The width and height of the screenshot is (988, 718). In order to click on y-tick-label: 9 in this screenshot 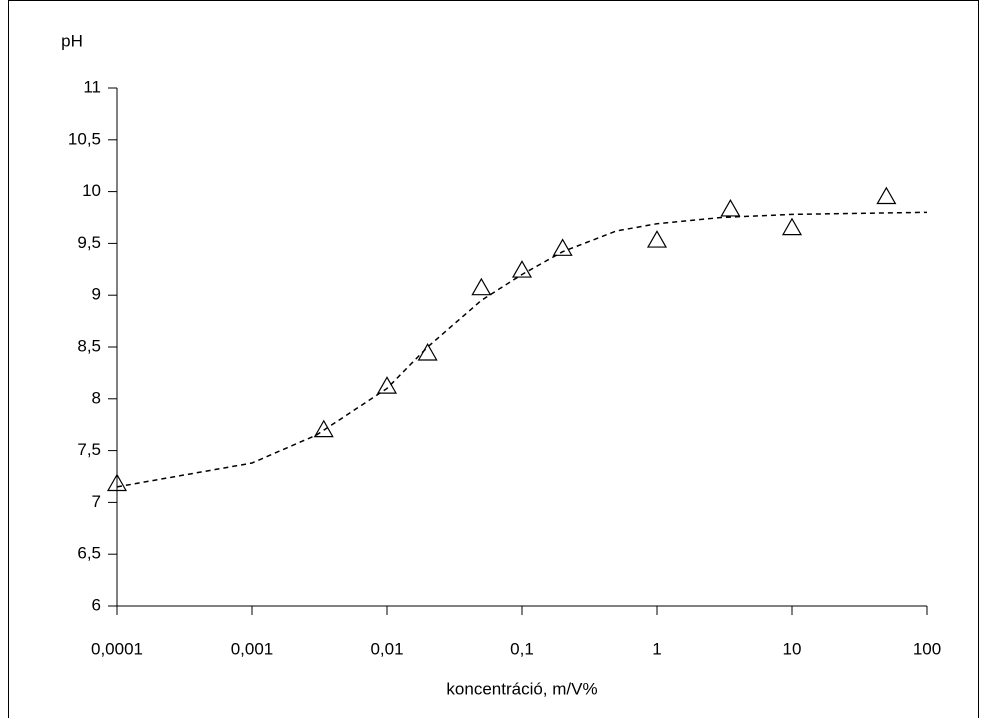, I will do `click(96, 294)`.